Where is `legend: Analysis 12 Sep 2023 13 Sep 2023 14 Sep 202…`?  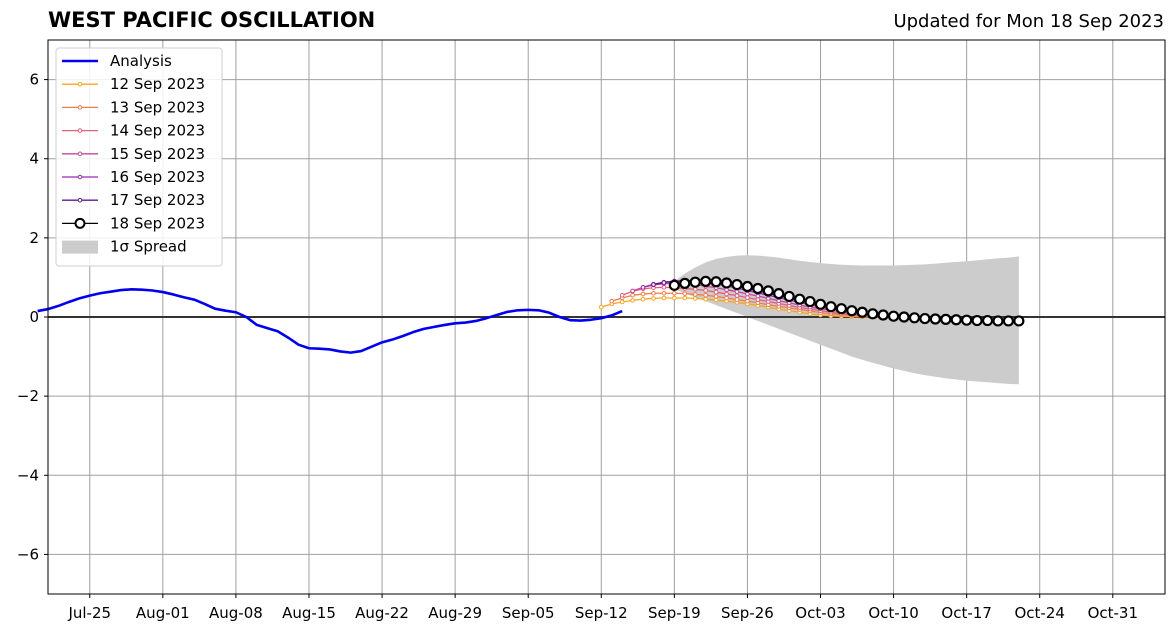
legend: Analysis 12 Sep 2023 13 Sep 2023 14 Sep 202… is located at coordinates (139, 157).